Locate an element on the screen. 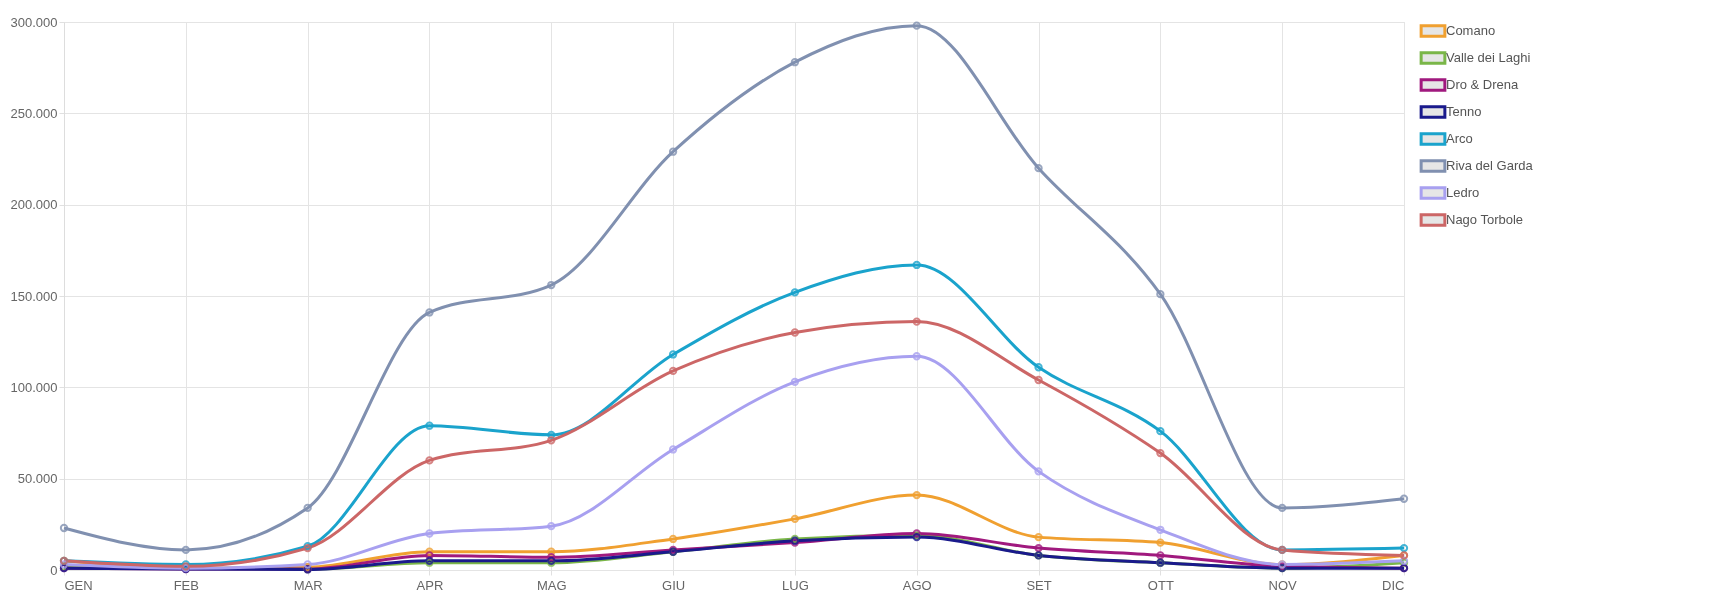  y-tick-label: 0 is located at coordinates (54, 570).